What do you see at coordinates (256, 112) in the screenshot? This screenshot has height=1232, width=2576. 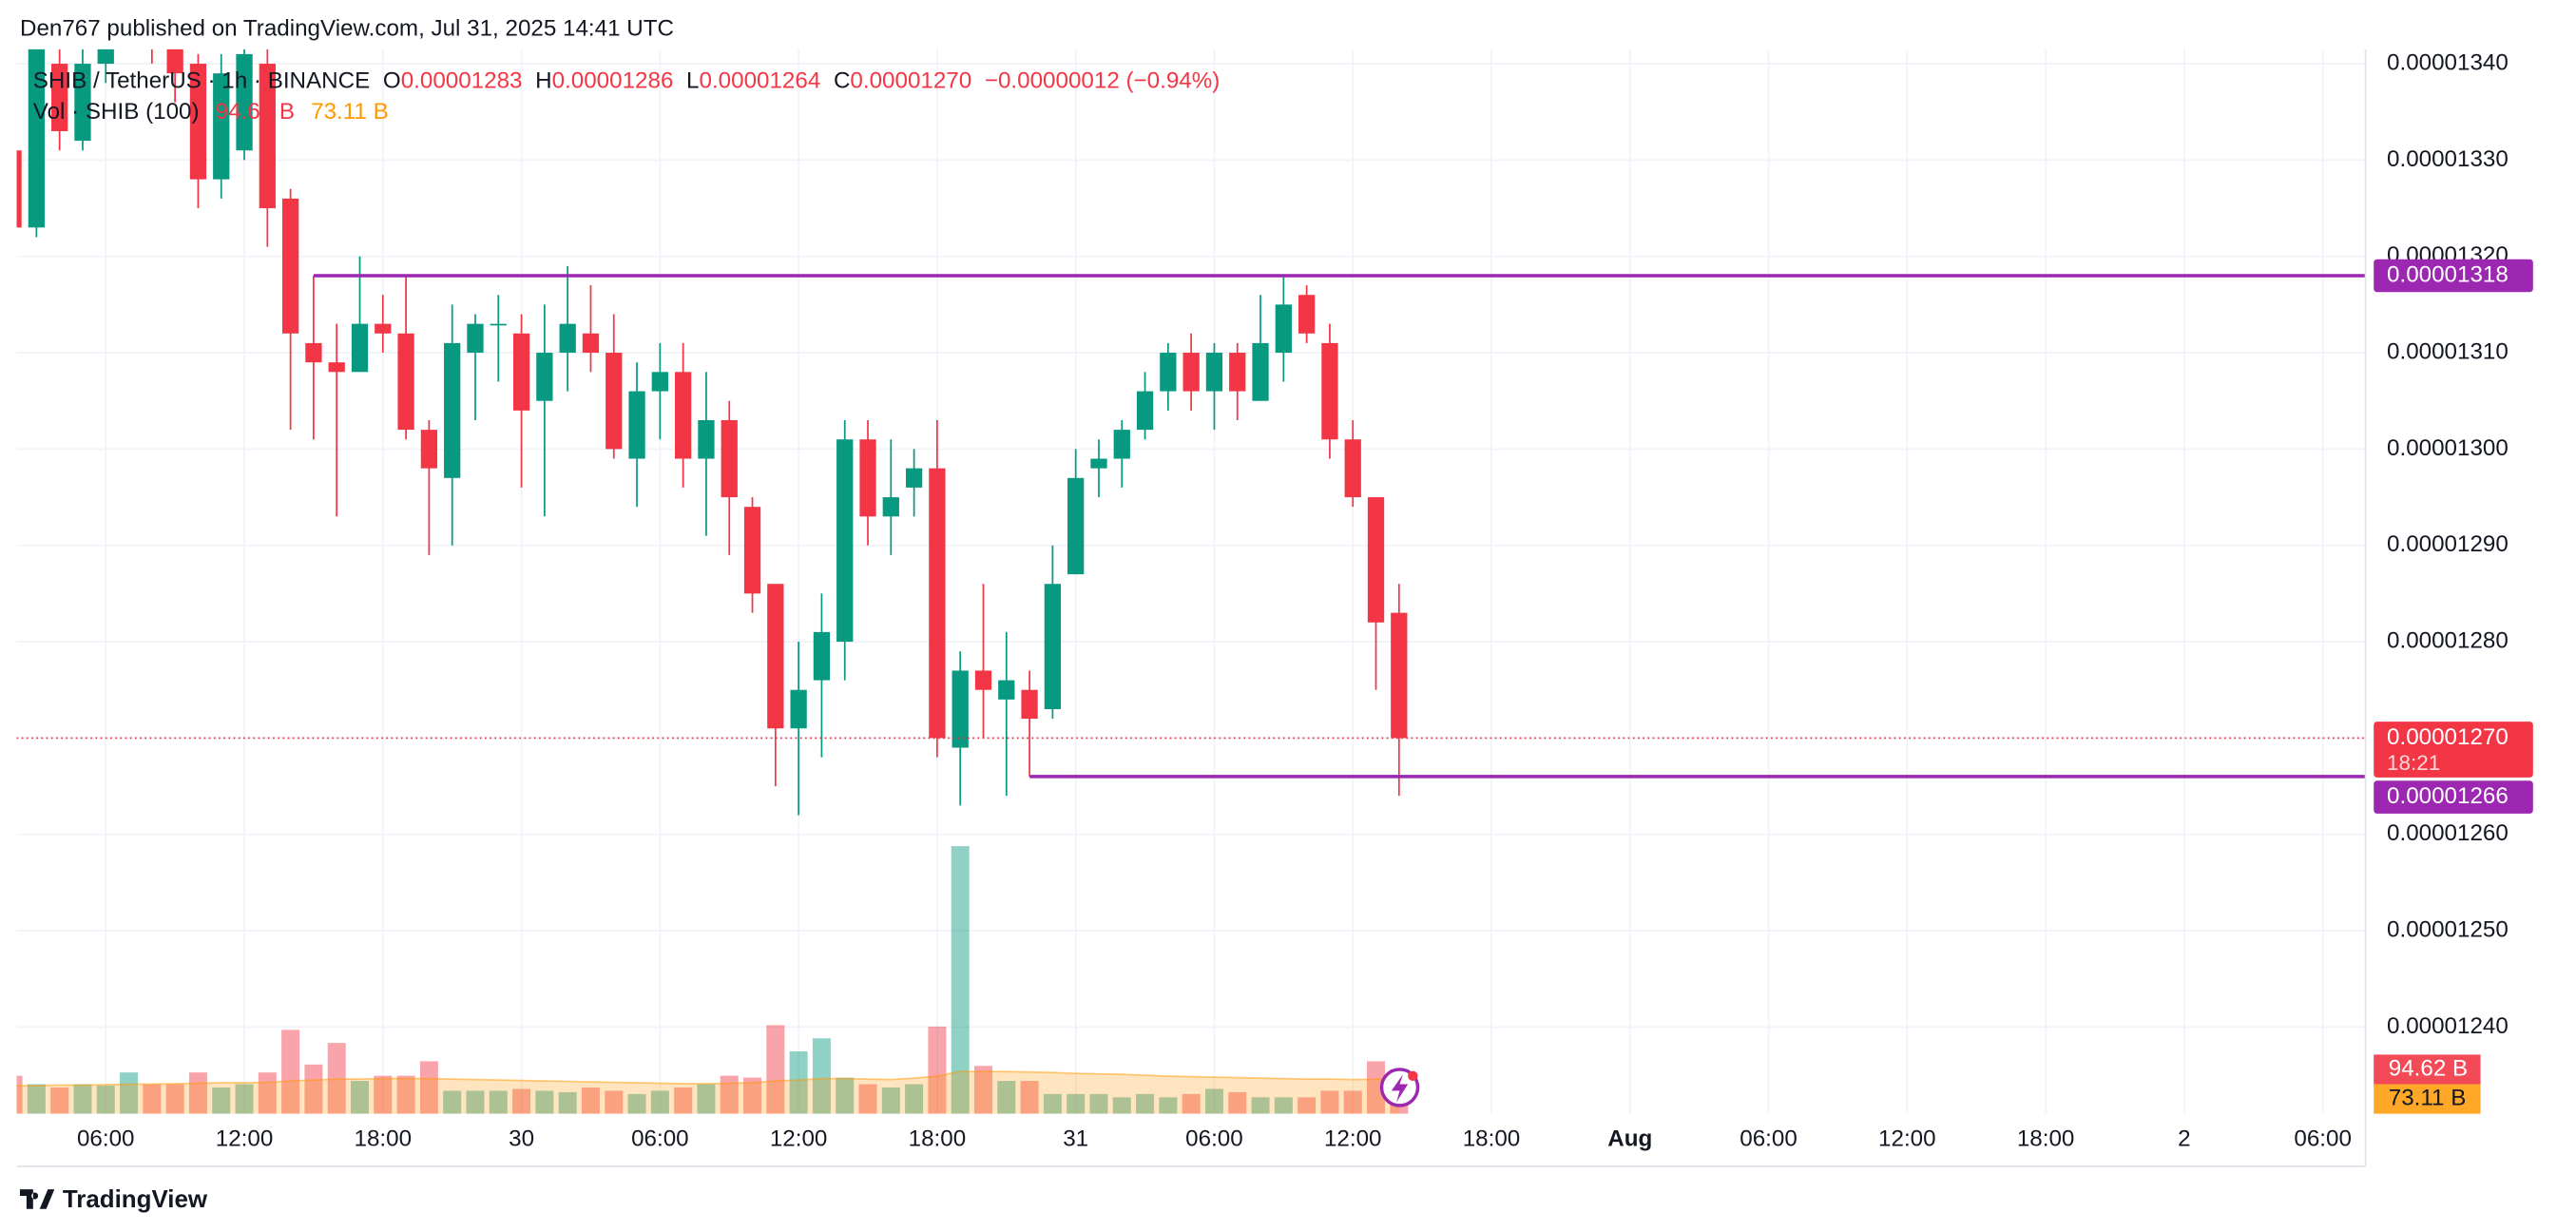 I see `volume-value: 94.62 B` at bounding box center [256, 112].